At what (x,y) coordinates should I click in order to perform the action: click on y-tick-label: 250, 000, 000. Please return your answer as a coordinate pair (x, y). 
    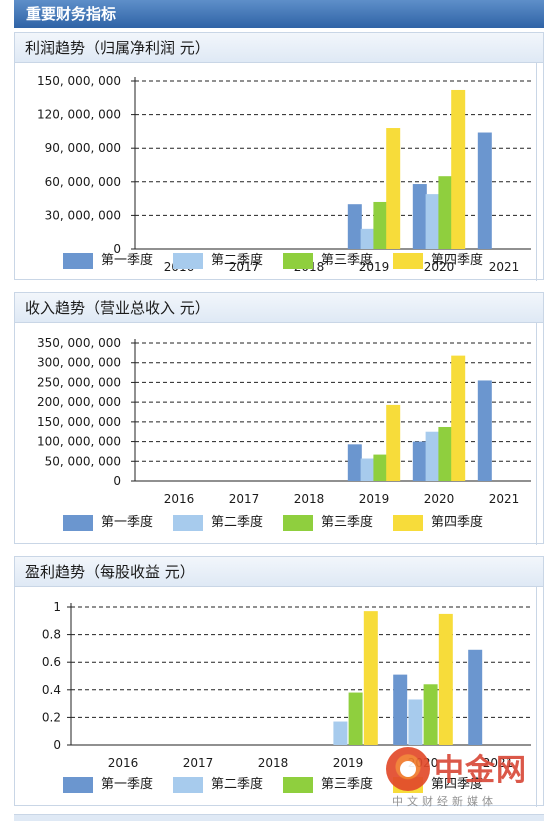
    Looking at the image, I should click on (79, 382).